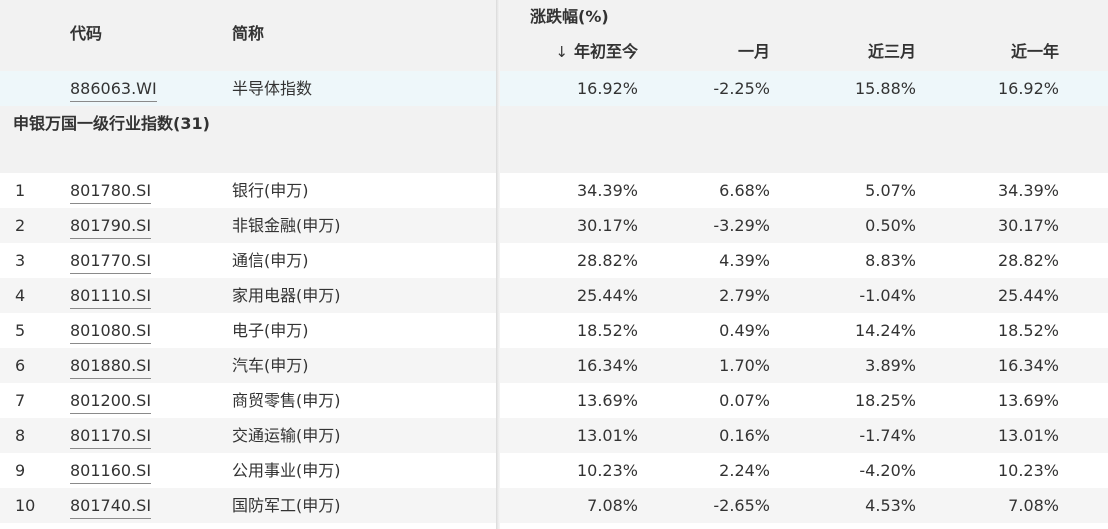 Image resolution: width=1108 pixels, height=529 pixels. Describe the element at coordinates (887, 295) in the screenshot. I see `row-3m: -1.04%` at that location.